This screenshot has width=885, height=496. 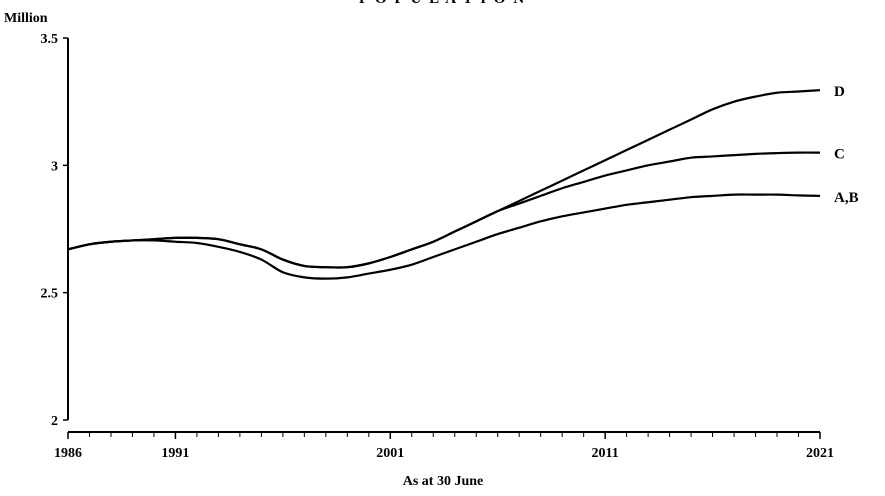 What do you see at coordinates (175, 453) in the screenshot?
I see `x-tick-label: 1991` at bounding box center [175, 453].